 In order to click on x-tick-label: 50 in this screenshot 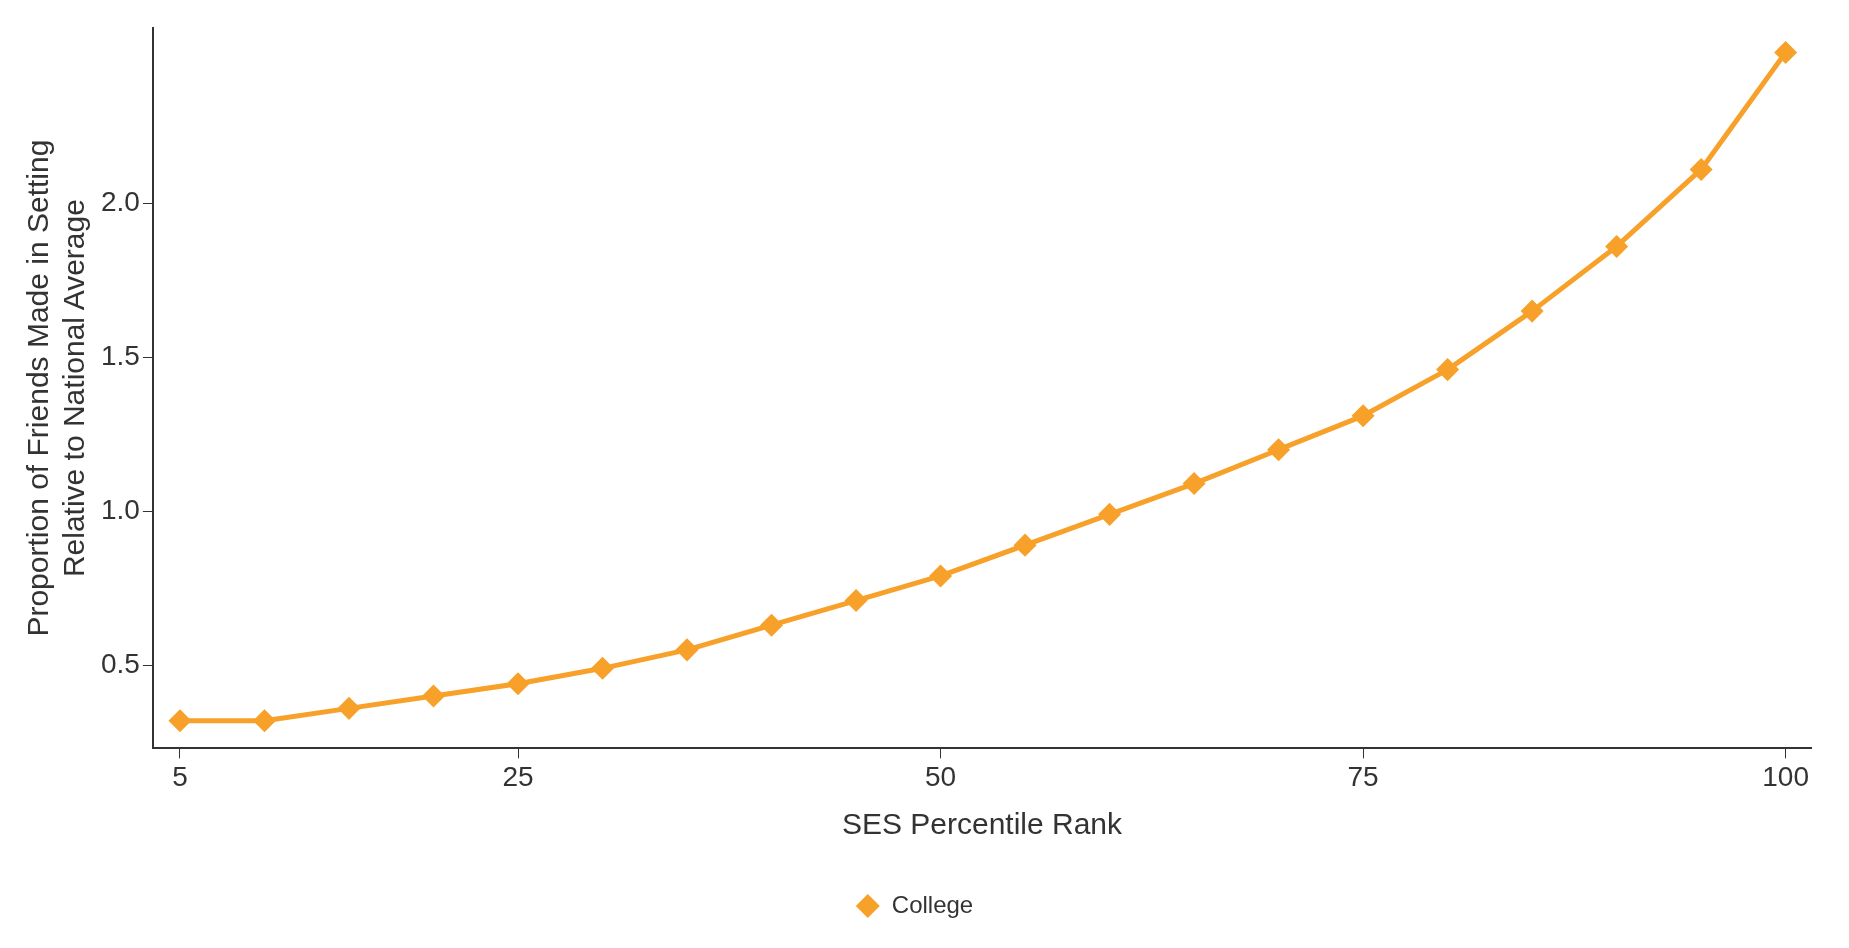, I will do `click(940, 776)`.